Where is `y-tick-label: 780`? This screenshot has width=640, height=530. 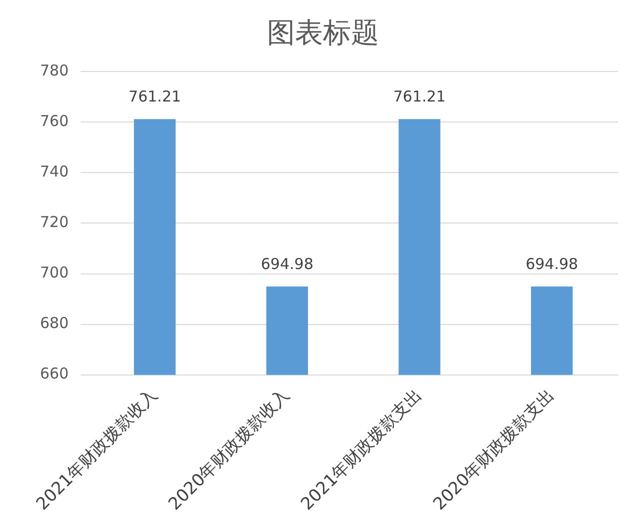 y-tick-label: 780 is located at coordinates (54, 70).